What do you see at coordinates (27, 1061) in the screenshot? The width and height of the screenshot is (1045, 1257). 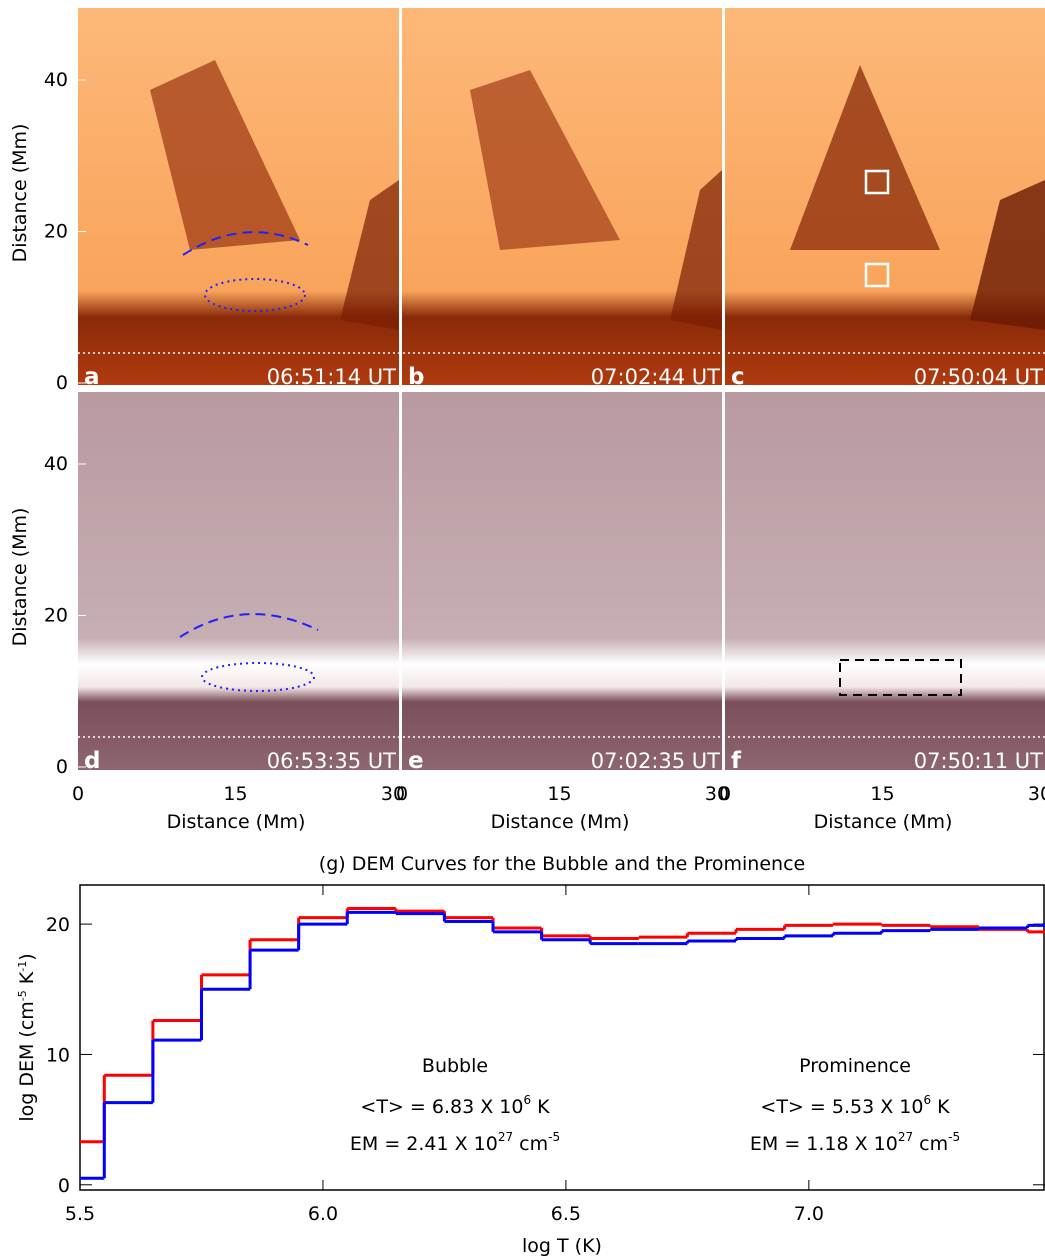 I see `y-axis-label-part: log DEM (cm` at bounding box center [27, 1061].